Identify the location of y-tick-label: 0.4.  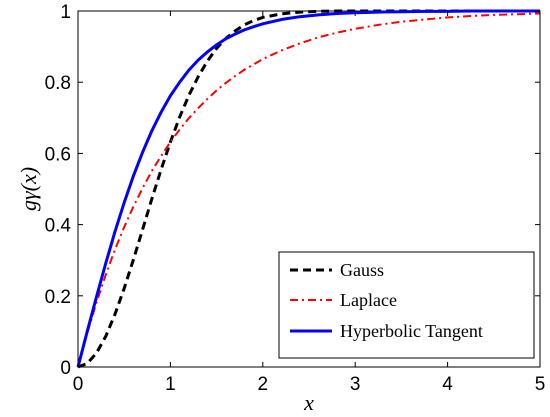
(58, 226).